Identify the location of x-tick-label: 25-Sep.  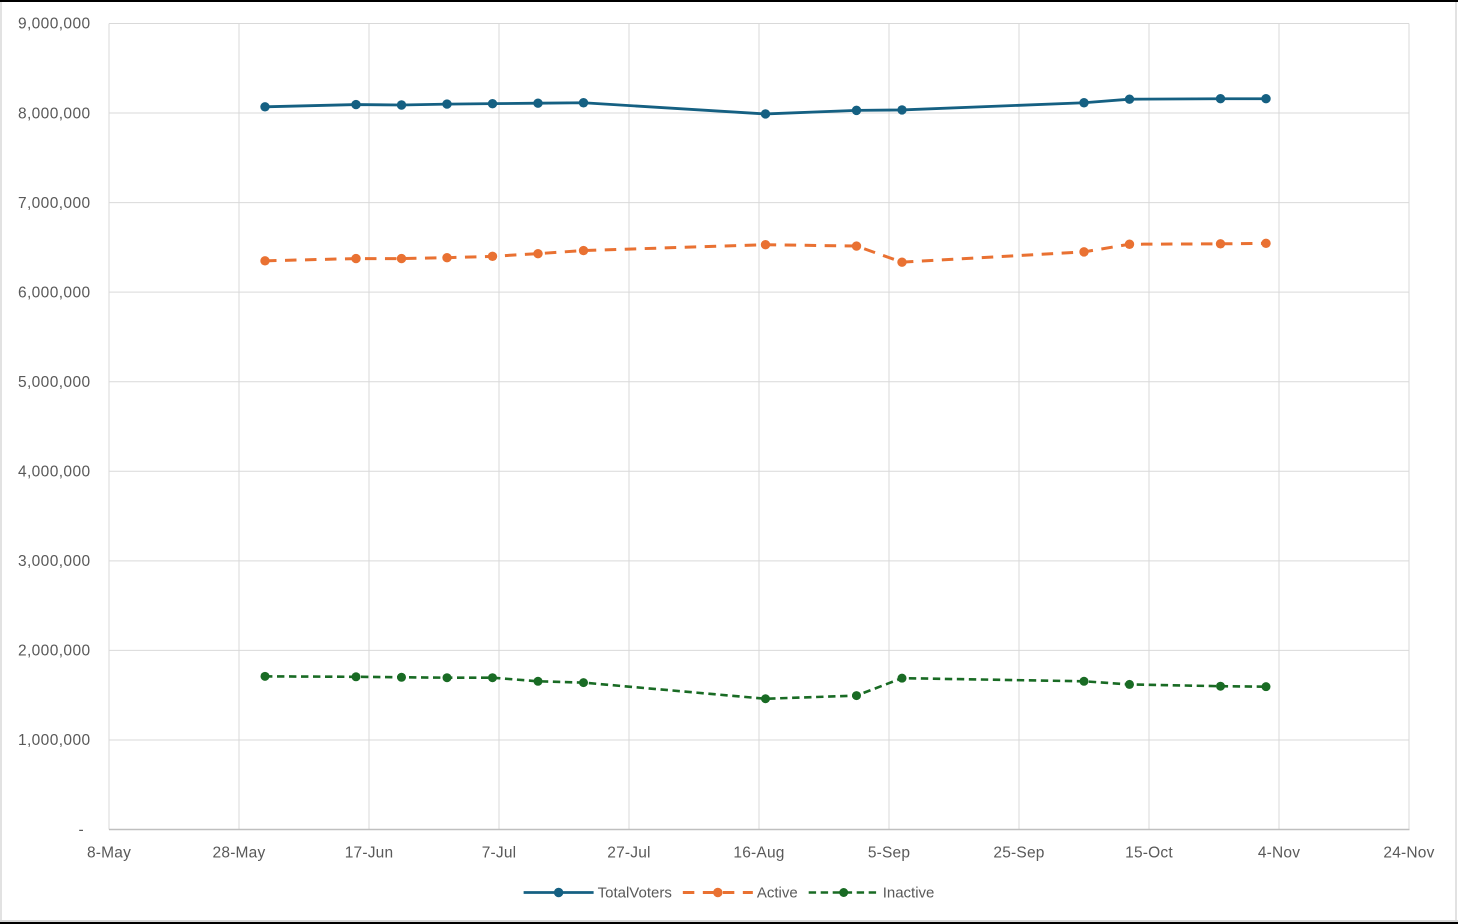
(1018, 853).